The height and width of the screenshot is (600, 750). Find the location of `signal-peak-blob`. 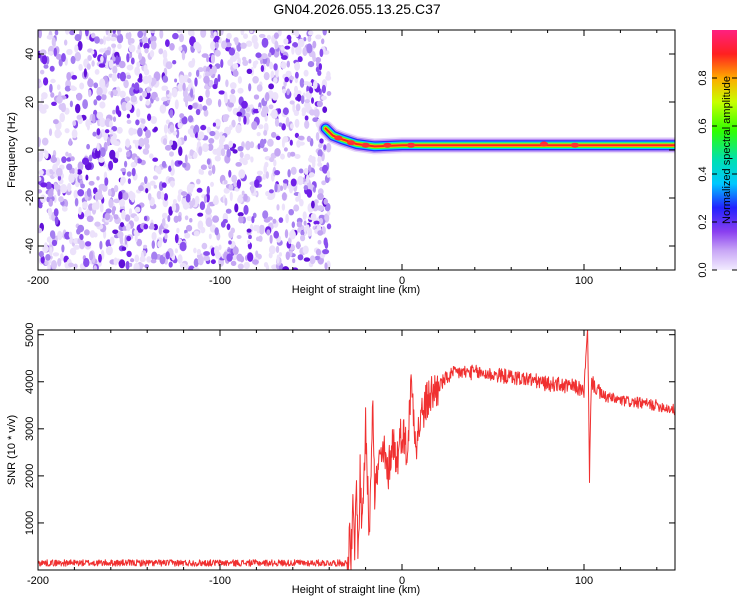

signal-peak-blob is located at coordinates (574, 145).